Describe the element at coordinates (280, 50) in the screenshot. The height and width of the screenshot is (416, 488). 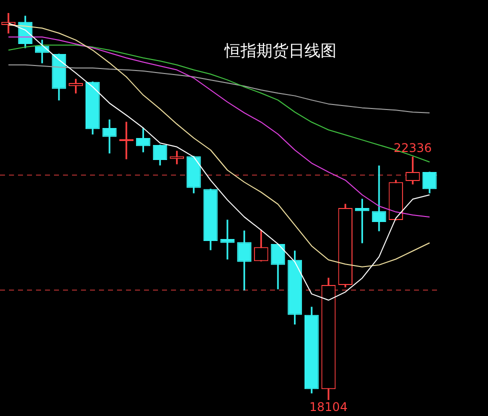
I see `text: 恒指期货日线图` at that location.